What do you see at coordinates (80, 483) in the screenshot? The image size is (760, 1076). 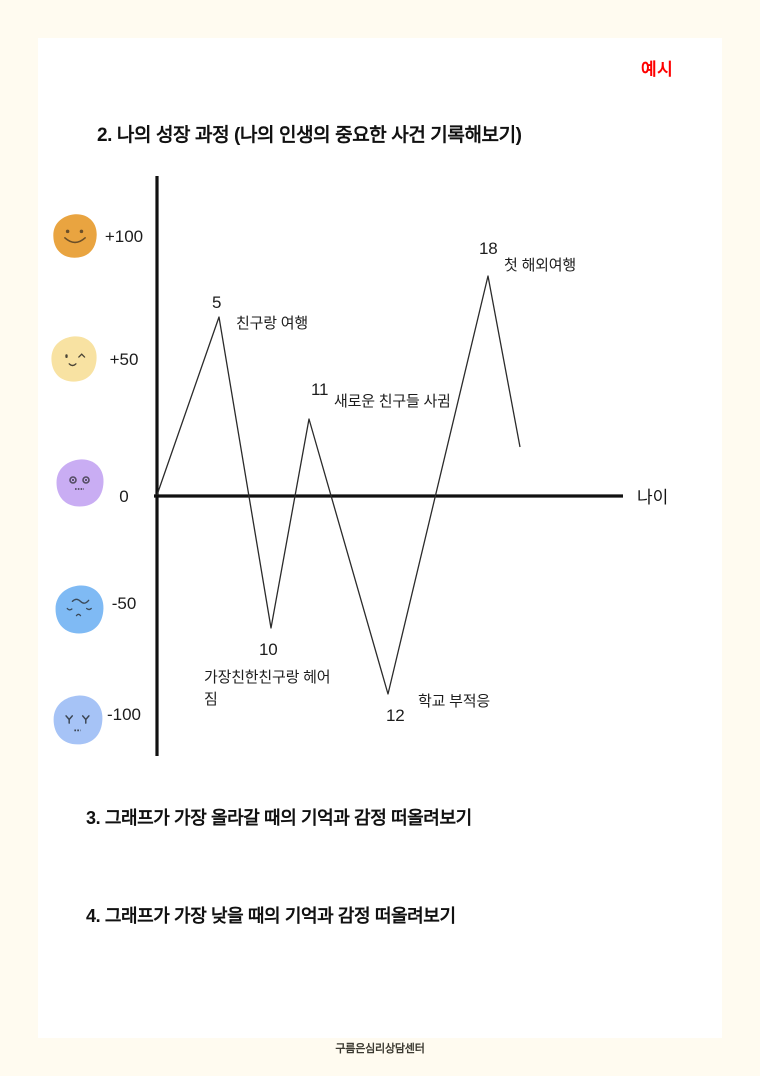 I see `neutral-face-icon` at bounding box center [80, 483].